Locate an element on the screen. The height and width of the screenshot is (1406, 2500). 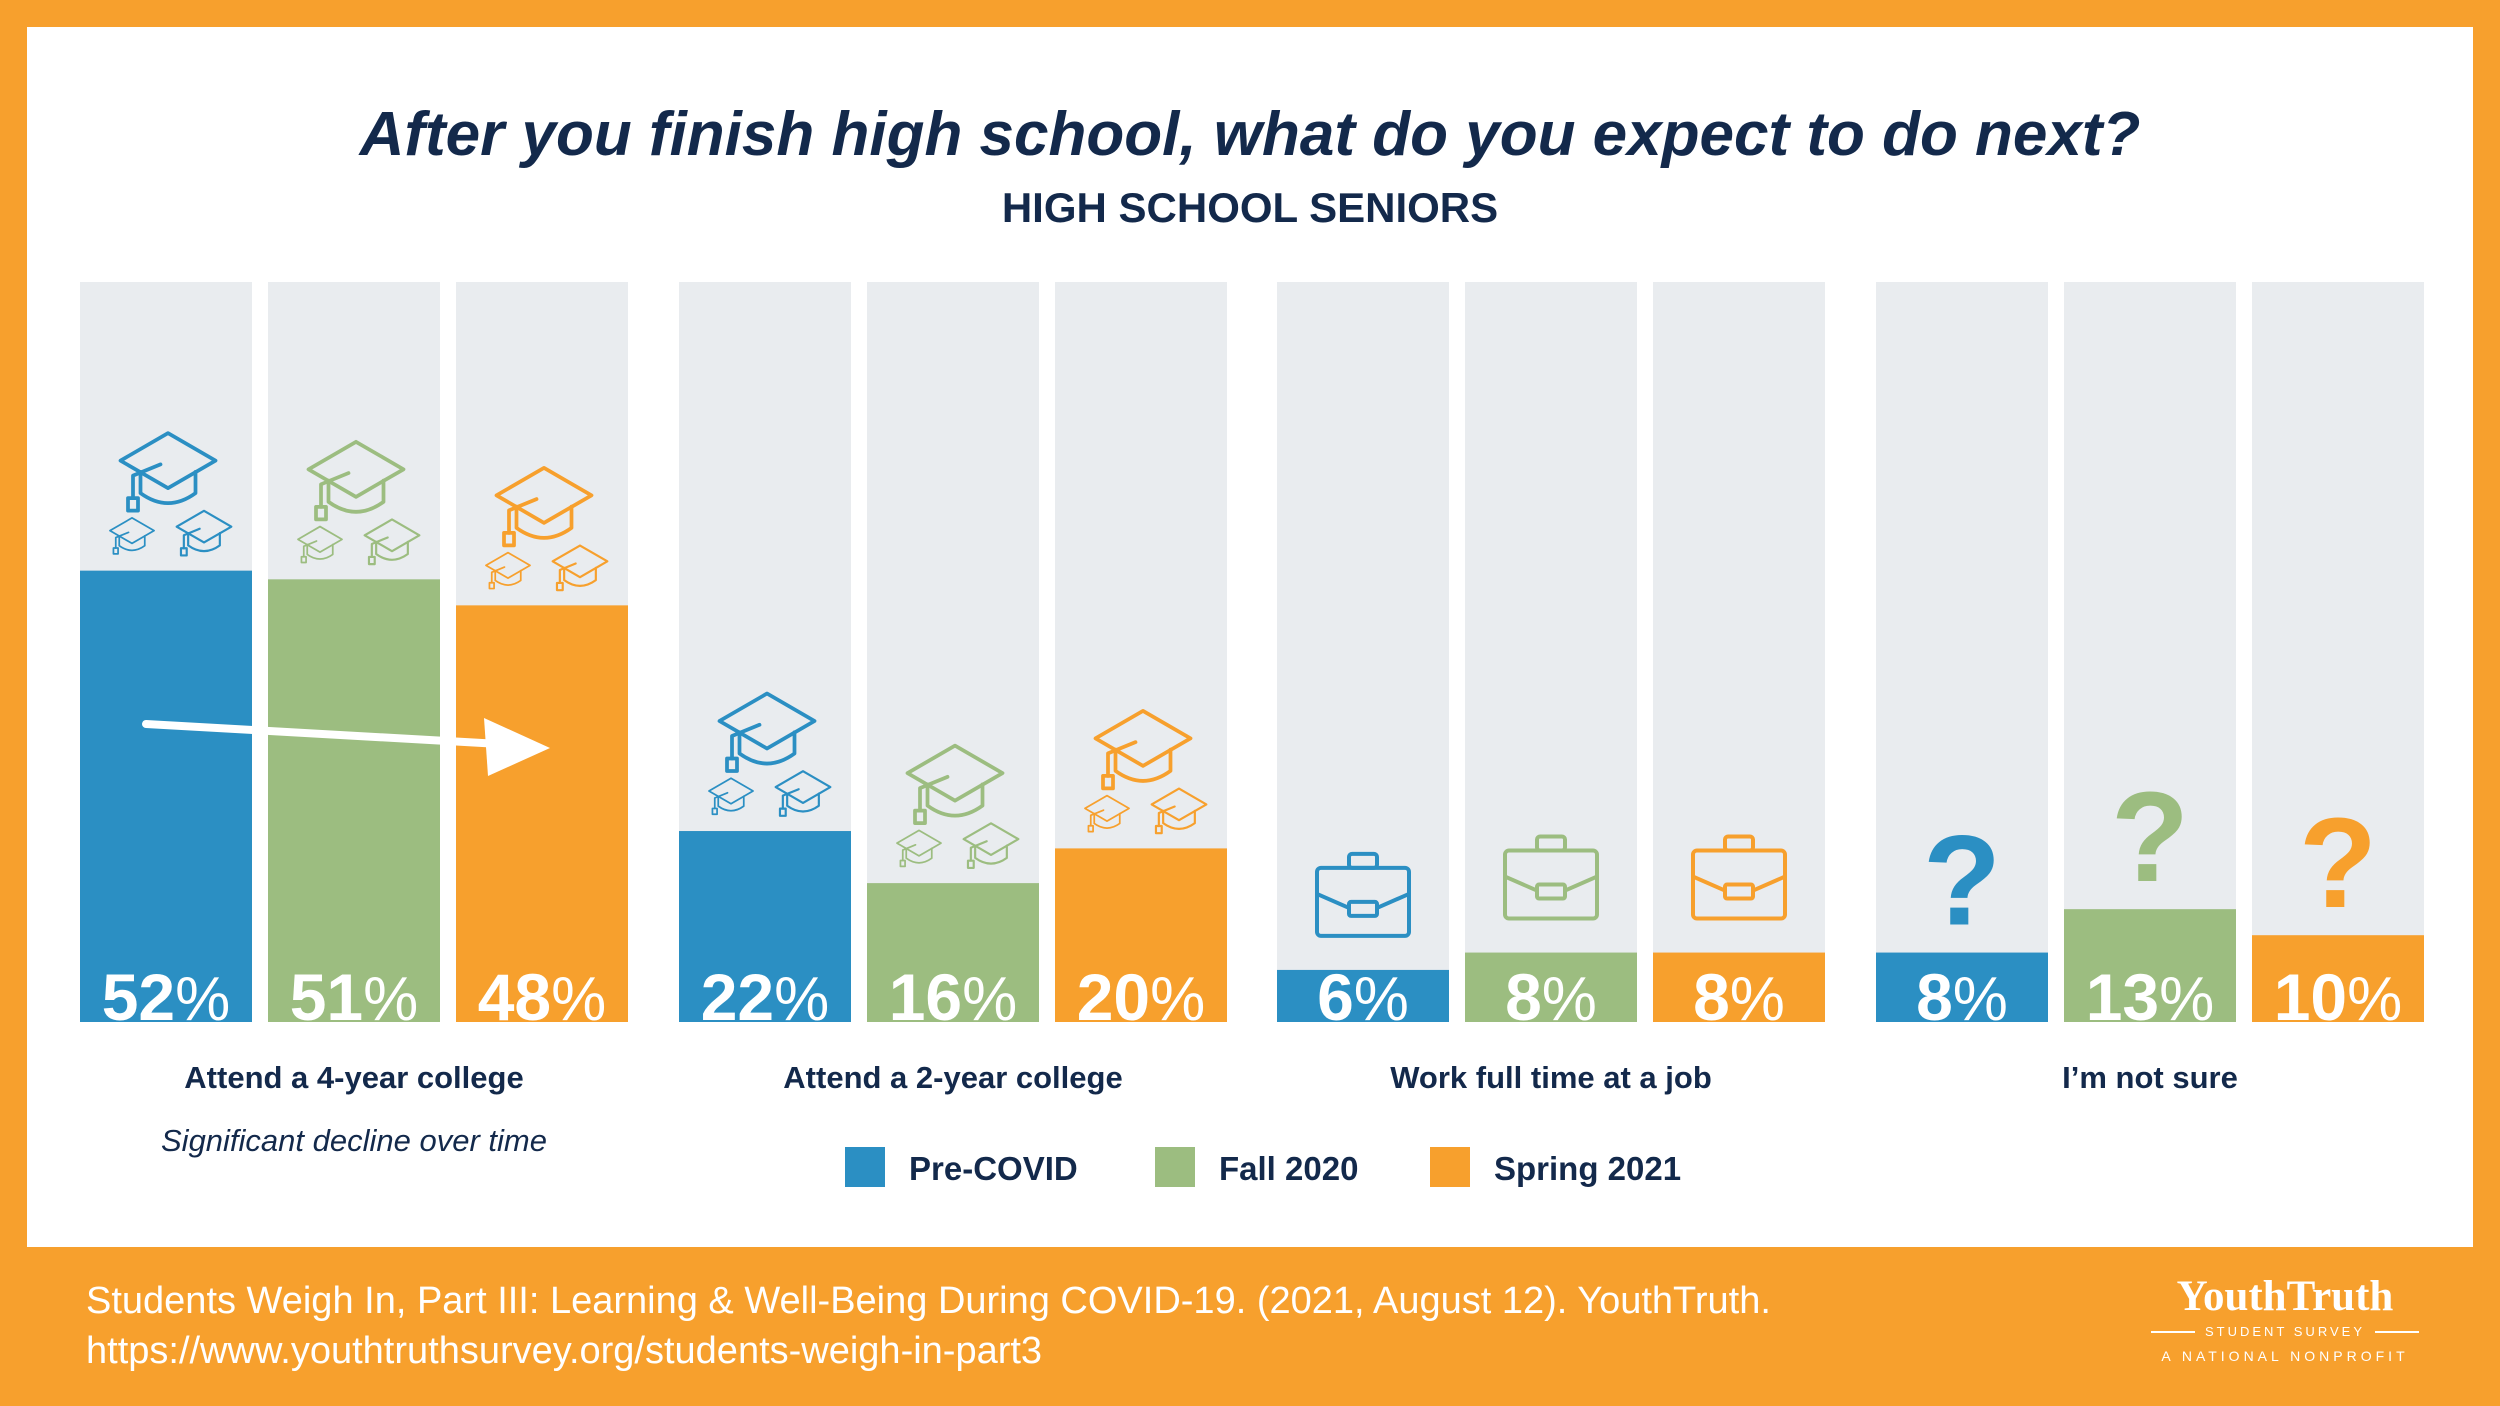
category-label: I’m not sure is located at coordinates (2150, 1077).